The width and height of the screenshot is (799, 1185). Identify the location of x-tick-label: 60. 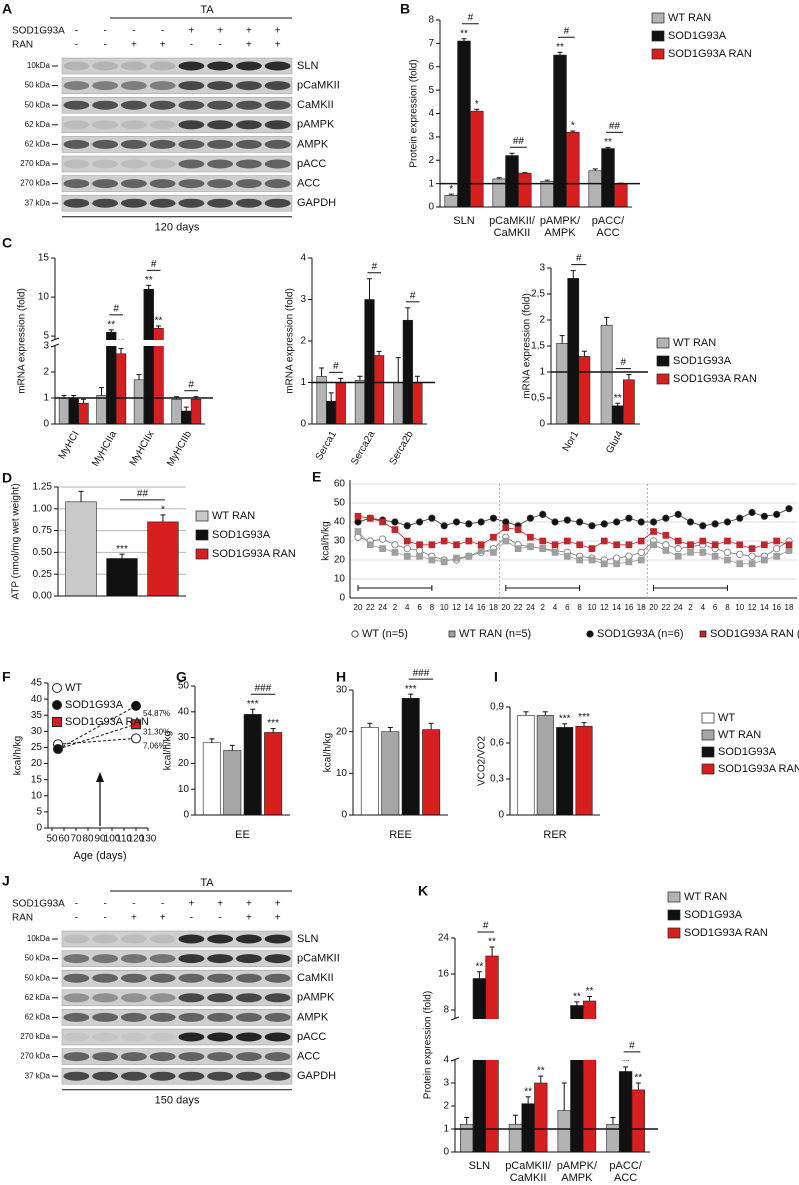
(64, 839).